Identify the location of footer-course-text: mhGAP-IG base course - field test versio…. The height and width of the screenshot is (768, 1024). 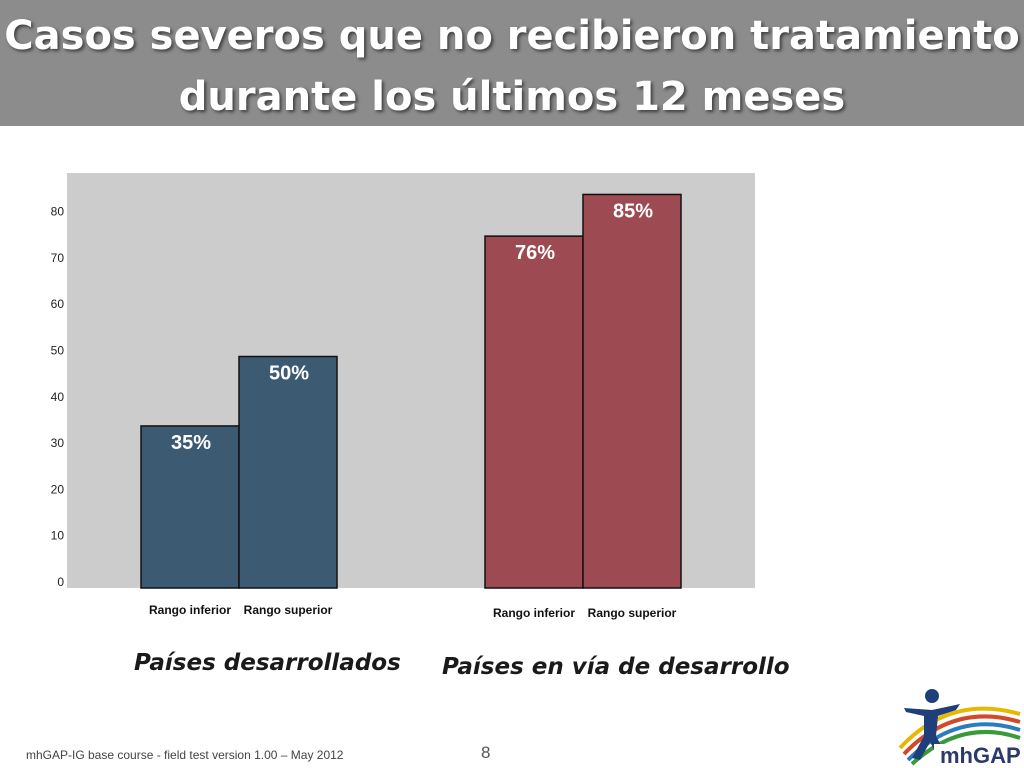
(185, 755).